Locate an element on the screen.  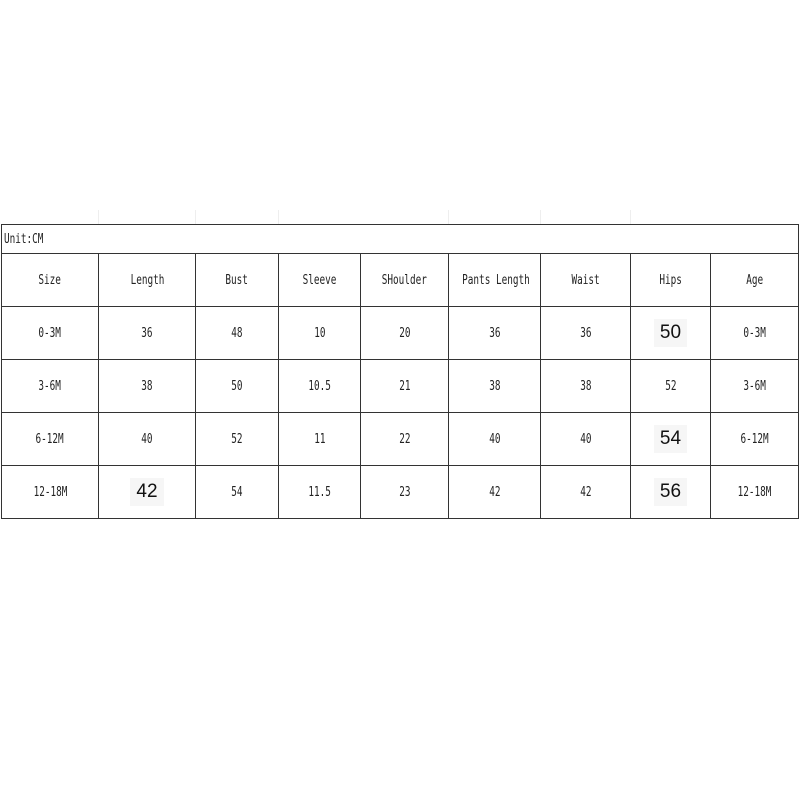
table-row: 6-12M 40 52 11 22 40 40 54 6-12M is located at coordinates (400, 439).